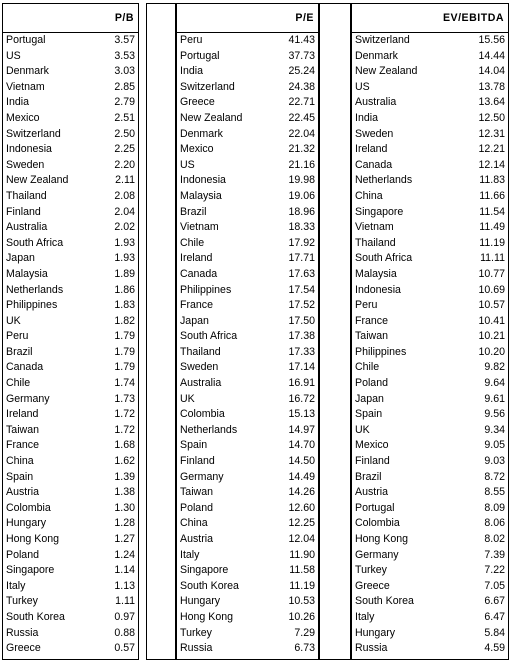  Describe the element at coordinates (301, 539) in the screenshot. I see `value-cell: 12.04` at that location.